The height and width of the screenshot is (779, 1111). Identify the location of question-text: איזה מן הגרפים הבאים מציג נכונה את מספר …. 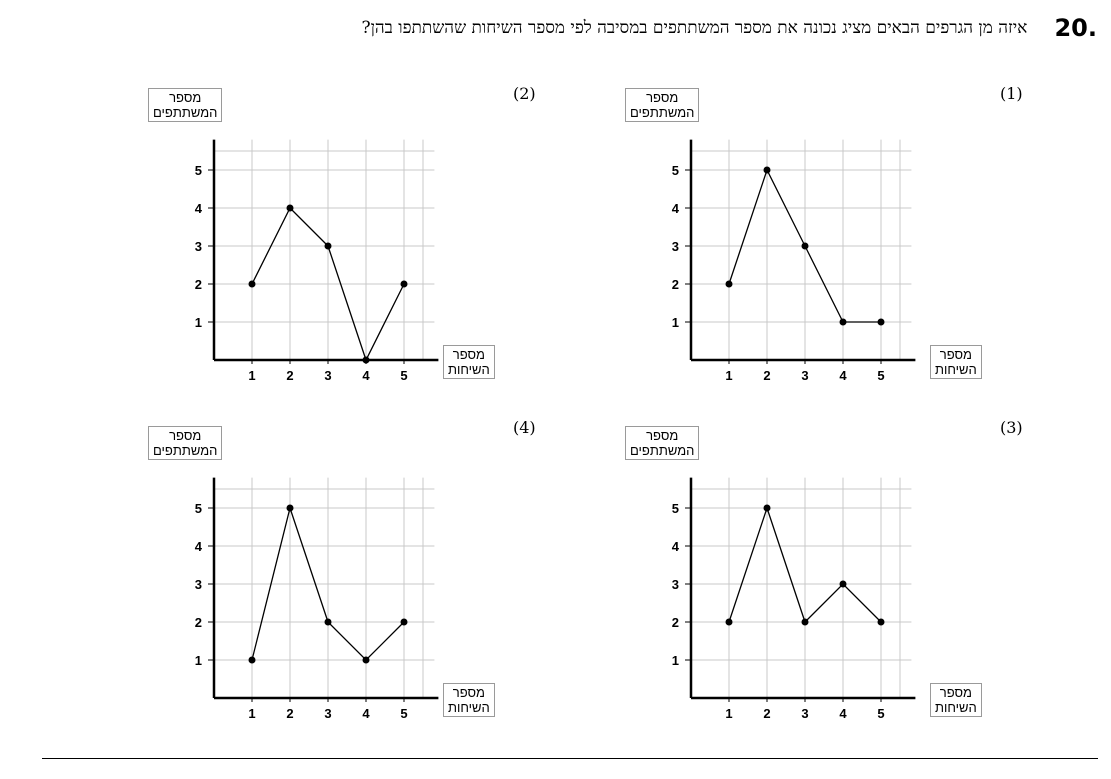
(694, 28).